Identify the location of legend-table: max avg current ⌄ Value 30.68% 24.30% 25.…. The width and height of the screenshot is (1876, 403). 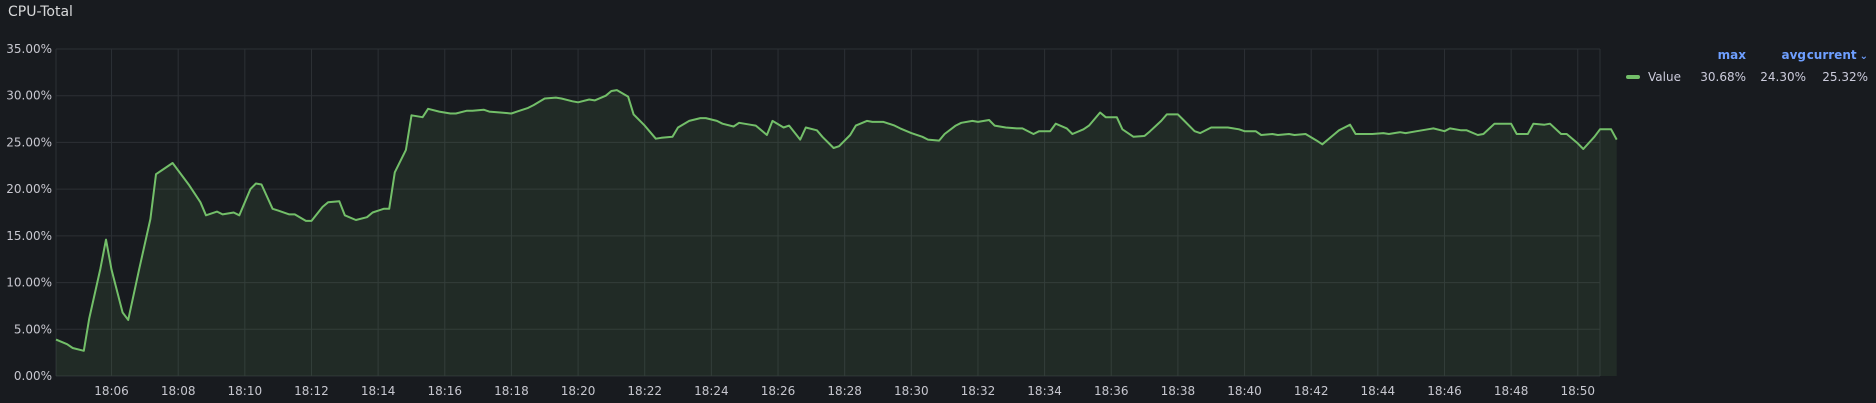
(1744, 66).